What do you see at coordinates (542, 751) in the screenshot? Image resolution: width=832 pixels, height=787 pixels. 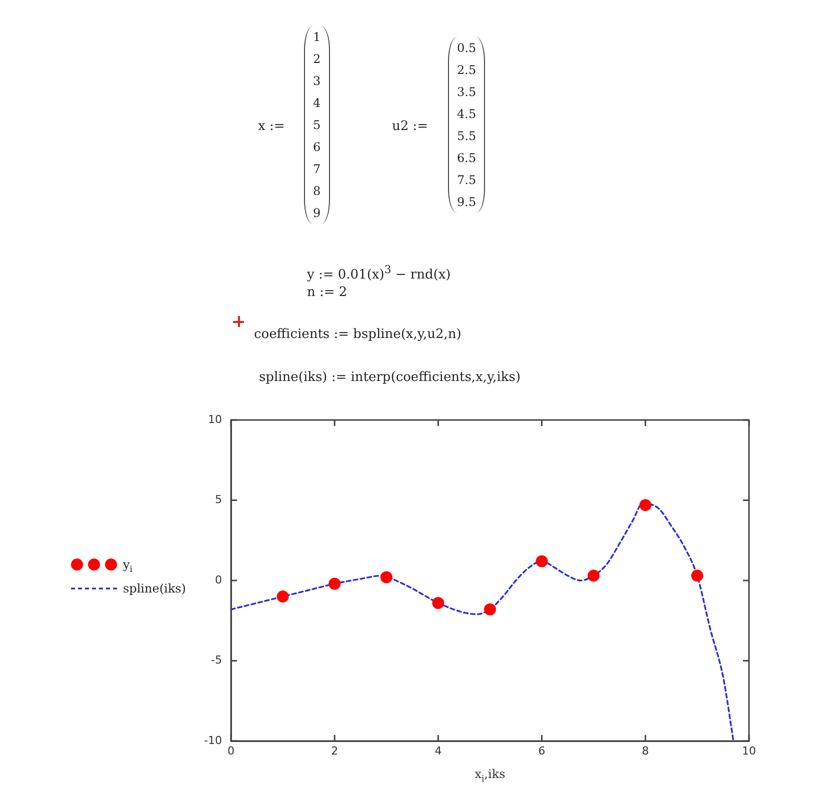 I see `x-tick-label: 6` at bounding box center [542, 751].